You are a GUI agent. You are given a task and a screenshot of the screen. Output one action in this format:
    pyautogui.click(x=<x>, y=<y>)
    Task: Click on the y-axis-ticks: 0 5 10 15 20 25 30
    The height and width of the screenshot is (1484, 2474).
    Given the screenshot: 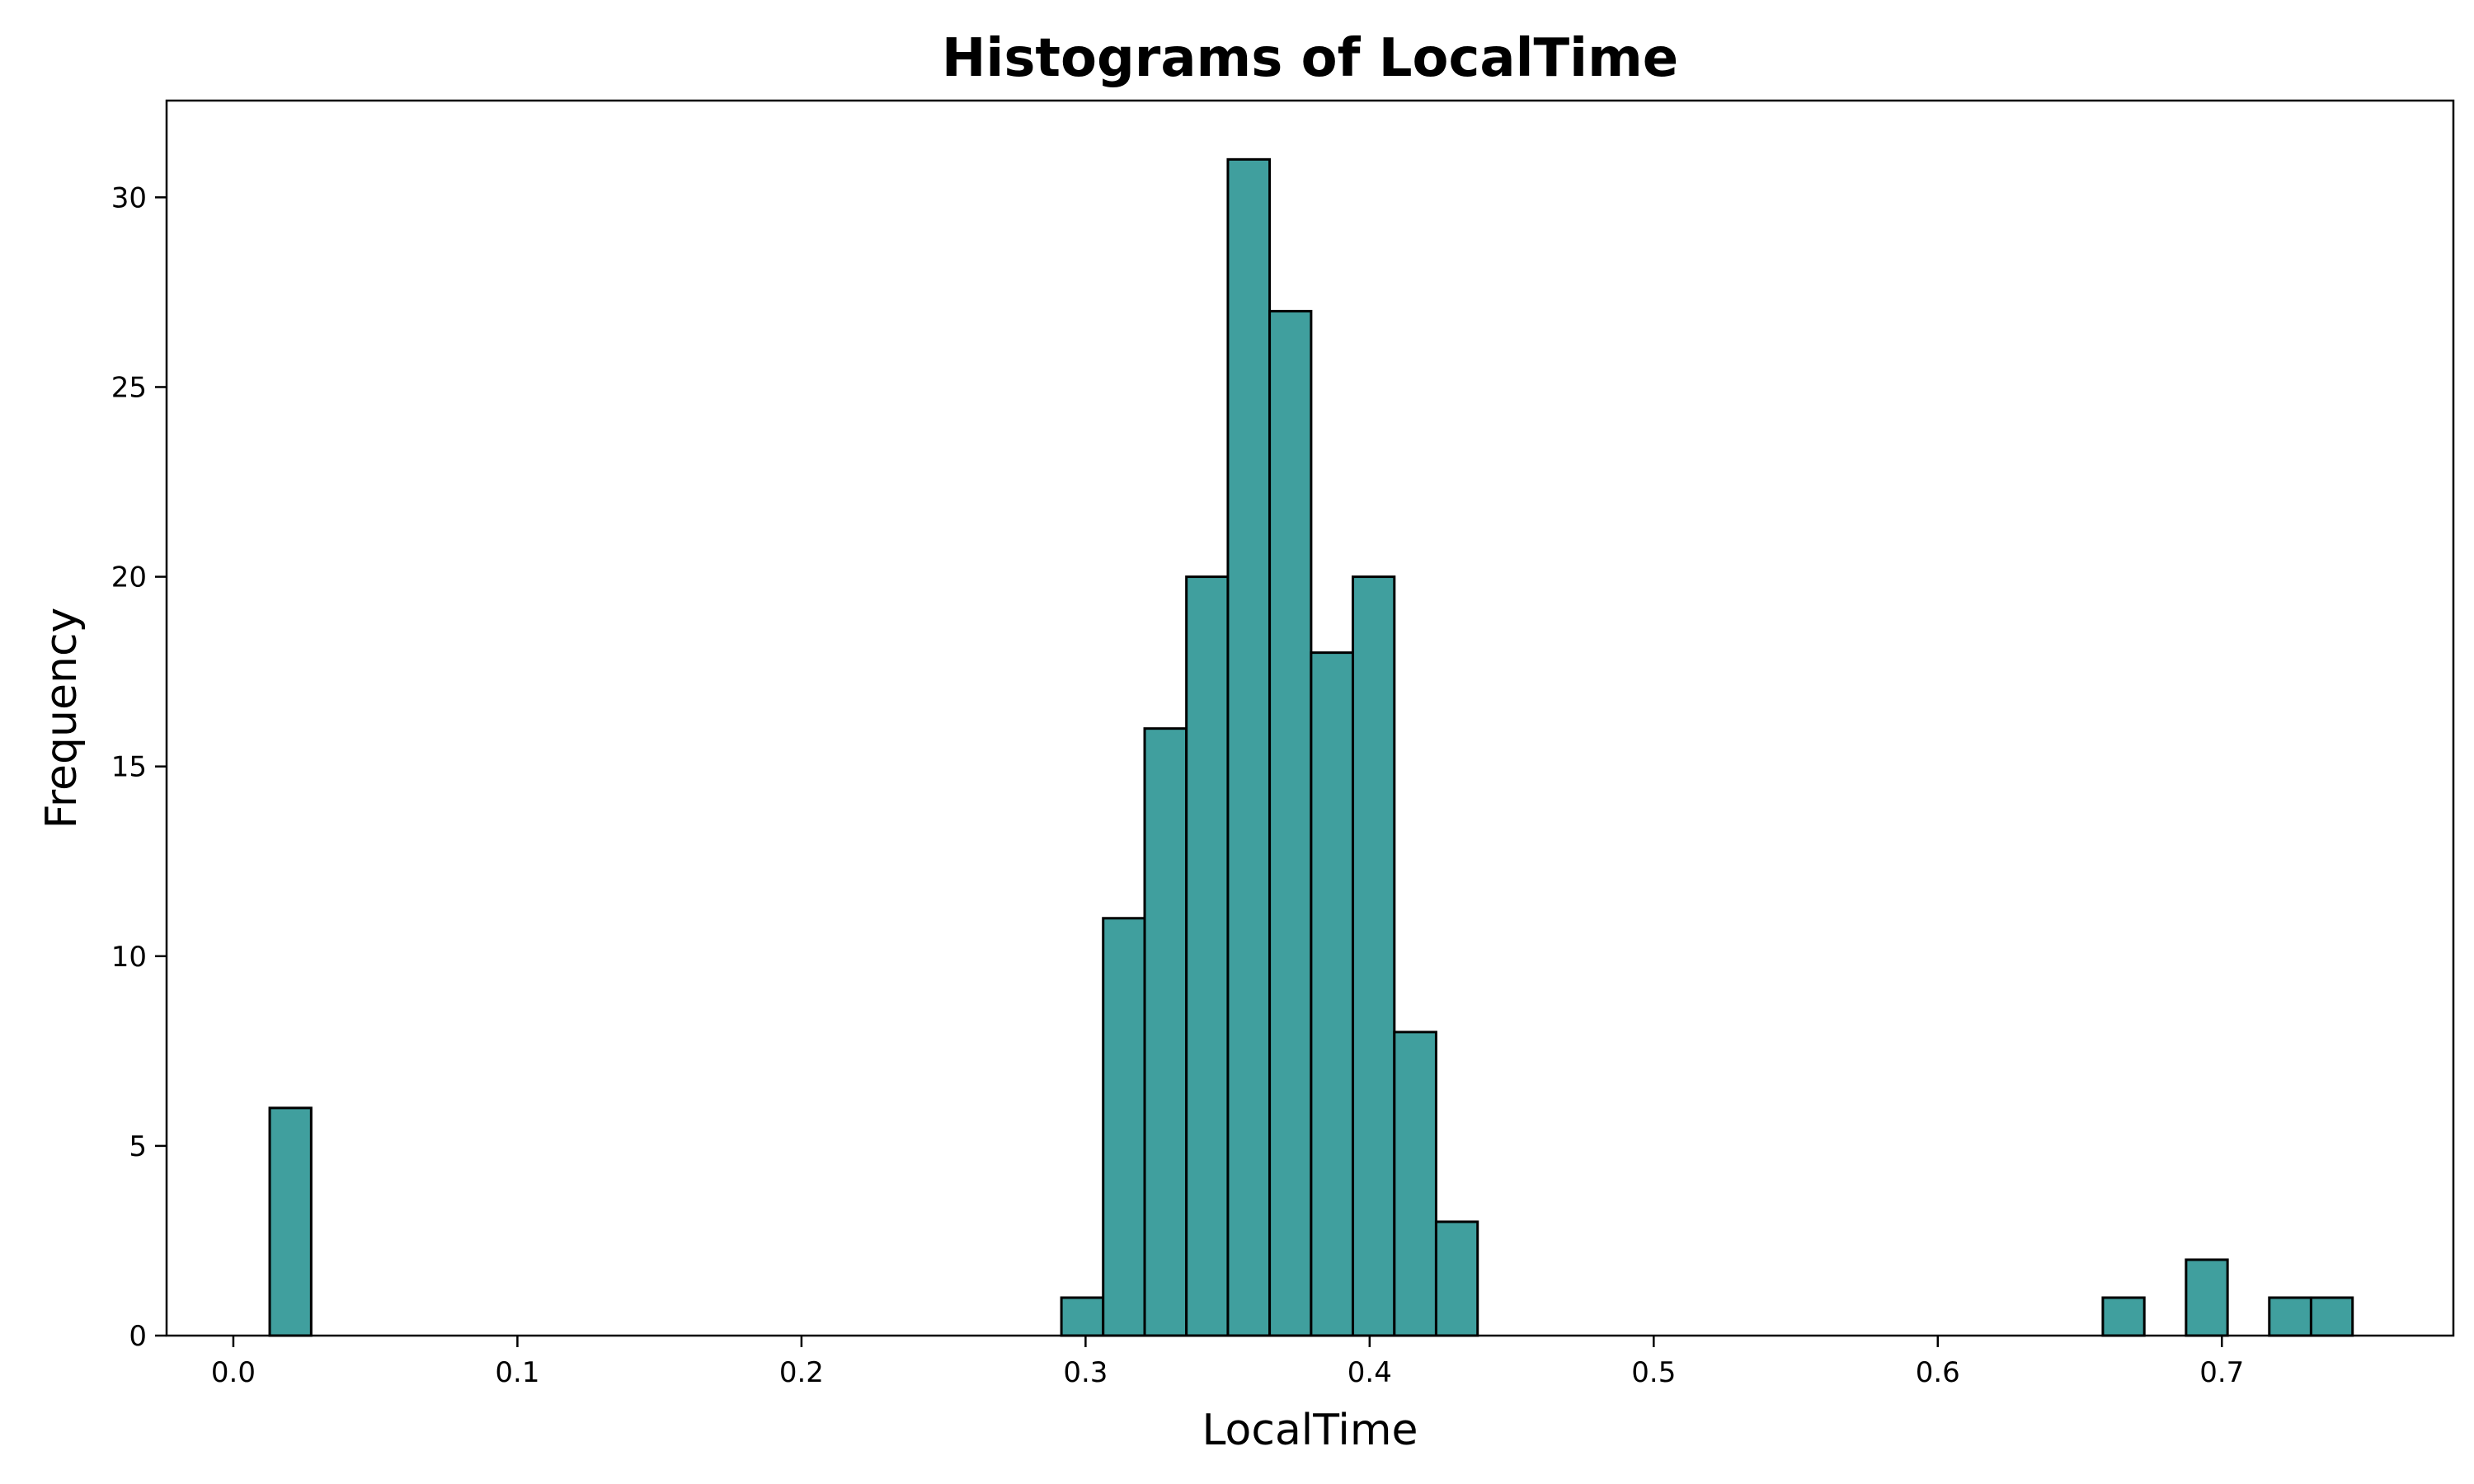 What is the action you would take?
    pyautogui.click(x=139, y=767)
    